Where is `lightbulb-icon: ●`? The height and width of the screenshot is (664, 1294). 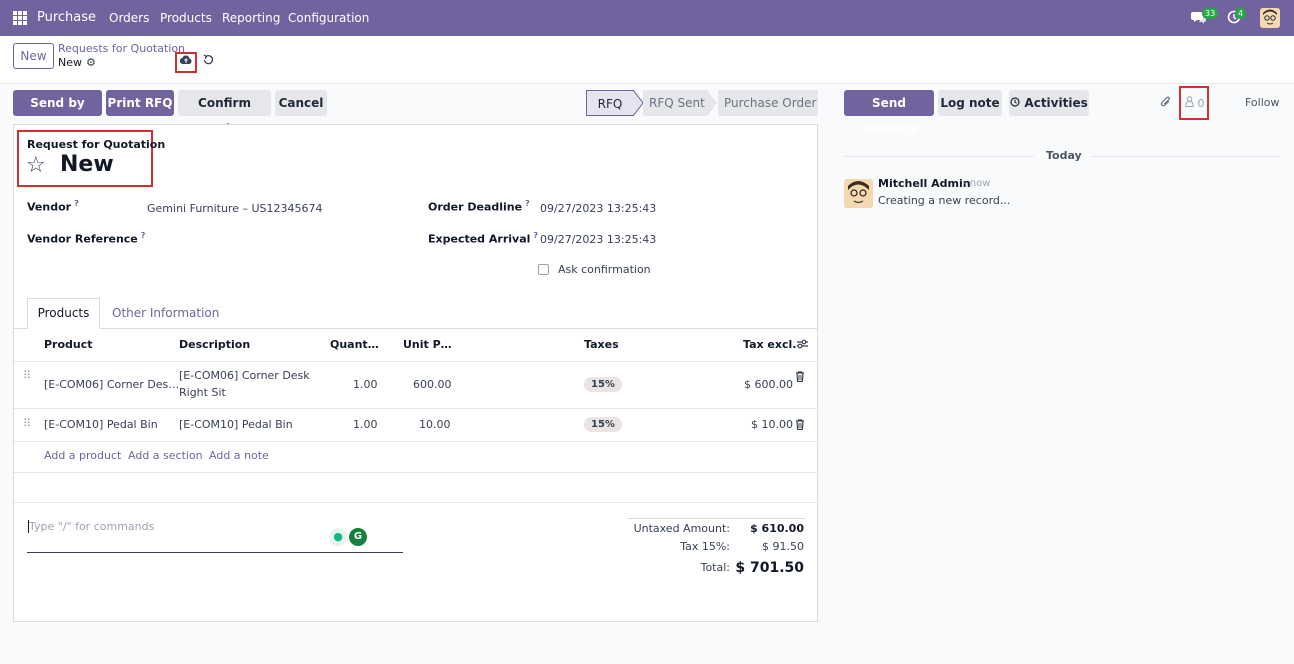 lightbulb-icon: ● is located at coordinates (338, 537).